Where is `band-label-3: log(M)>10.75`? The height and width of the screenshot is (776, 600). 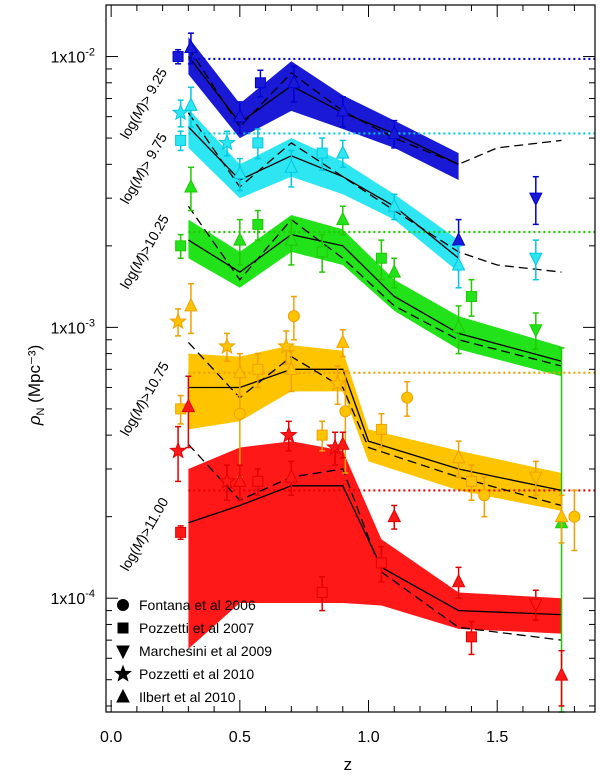
band-label-3: log(M)>10.75 is located at coordinates (144, 399).